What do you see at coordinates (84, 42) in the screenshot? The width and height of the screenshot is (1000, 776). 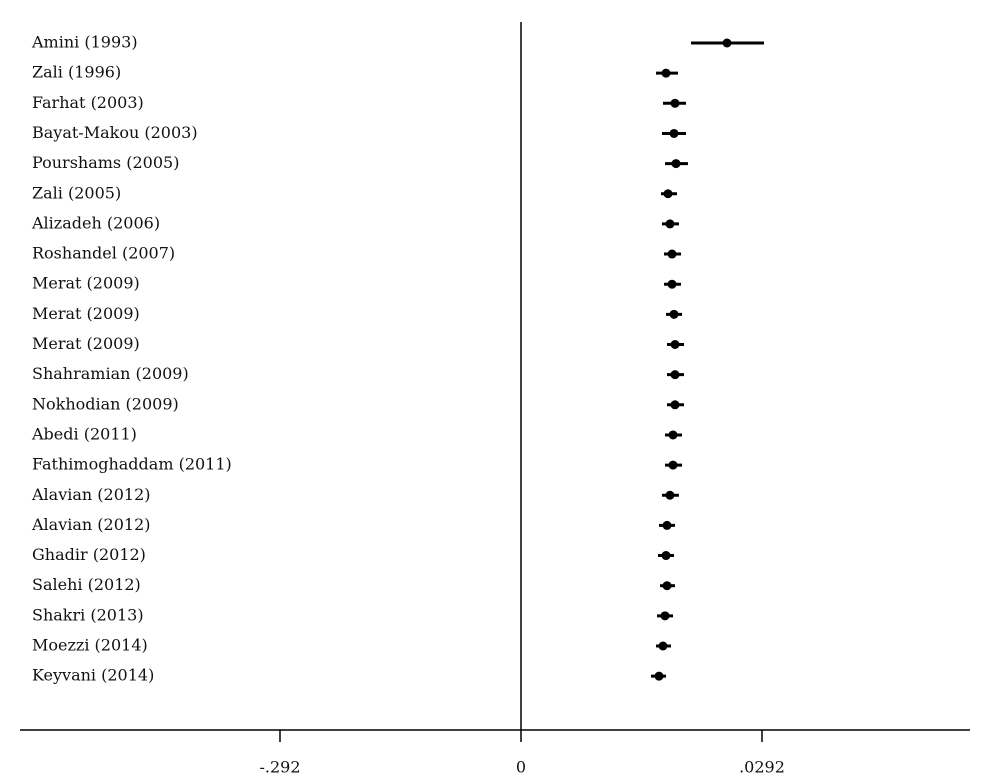 I see `study-label: Amini (1993)` at bounding box center [84, 42].